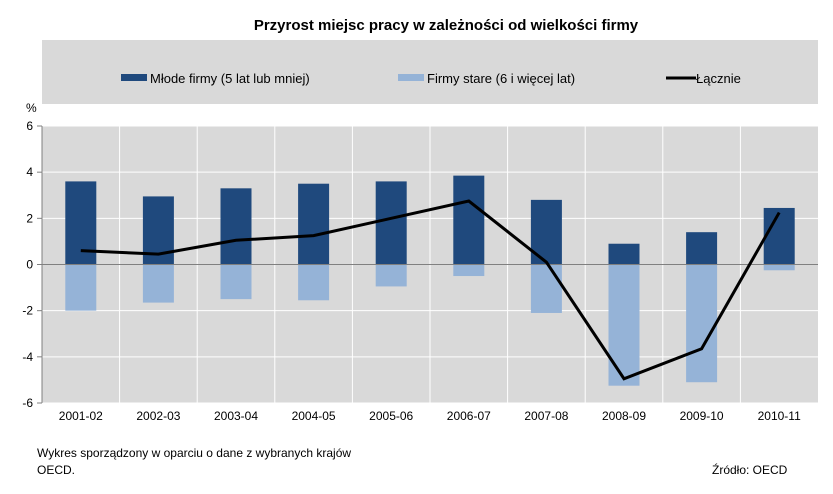  What do you see at coordinates (29, 265) in the screenshot?
I see `y-tick-label: 0` at bounding box center [29, 265].